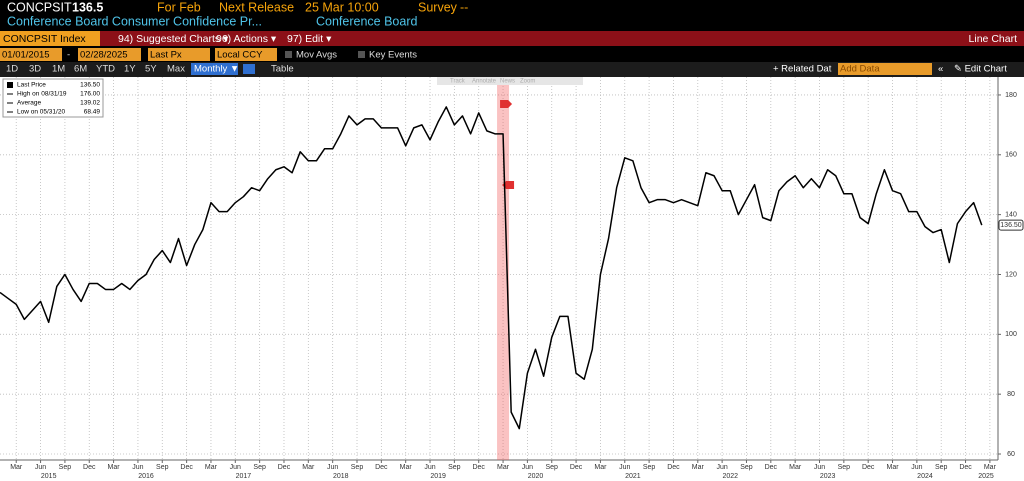 The height and width of the screenshot is (481, 1024). What do you see at coordinates (993, 39) in the screenshot?
I see `chart-type: Line Chart` at bounding box center [993, 39].